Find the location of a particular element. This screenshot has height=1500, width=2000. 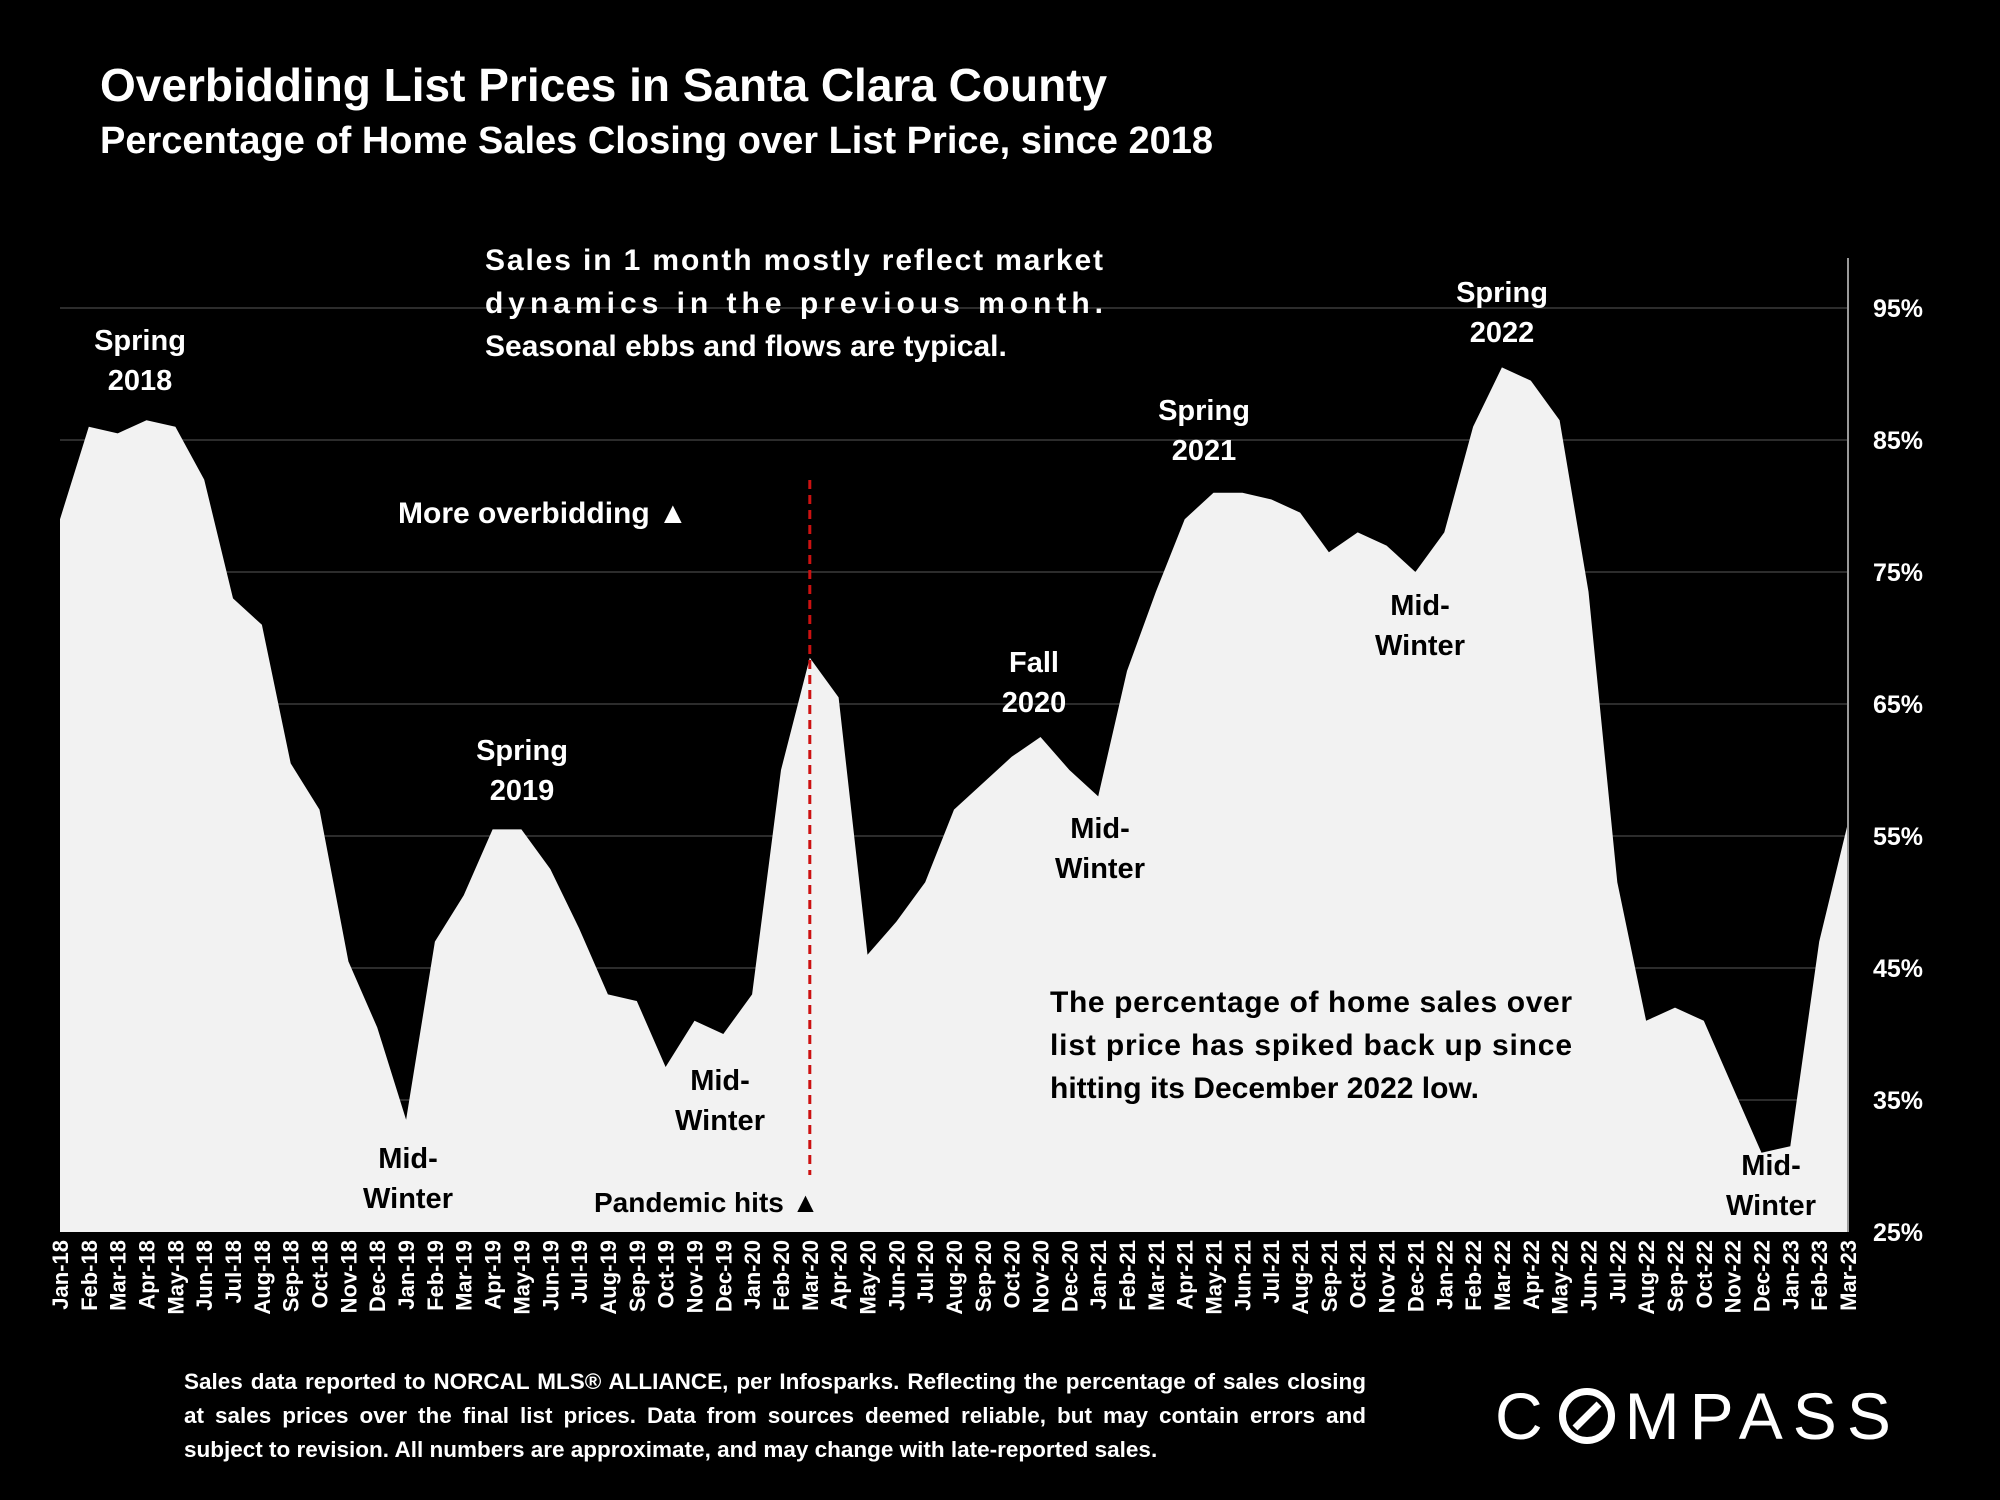

annotation-midwinter2019: Mid- is located at coordinates (408, 1159).